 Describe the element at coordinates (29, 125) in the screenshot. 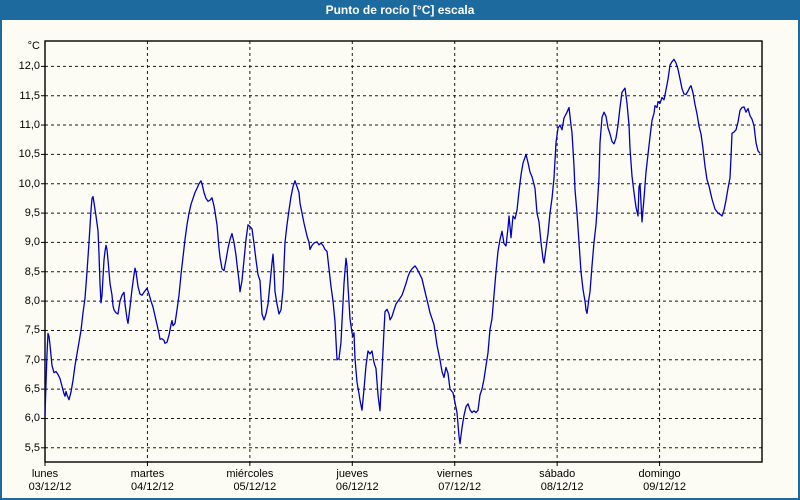

I see `y-tick-label: 11,0` at that location.